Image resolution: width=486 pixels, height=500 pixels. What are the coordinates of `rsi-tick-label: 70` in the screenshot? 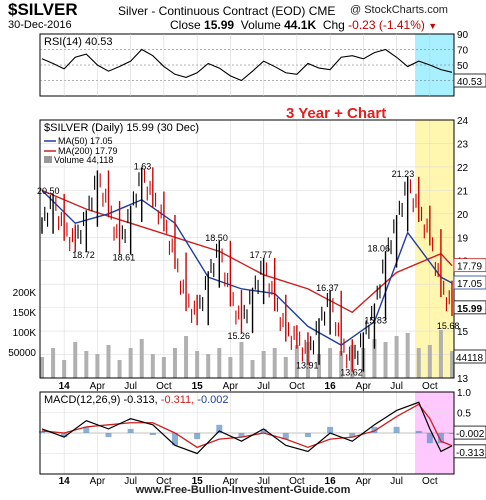 It's located at (463, 51).